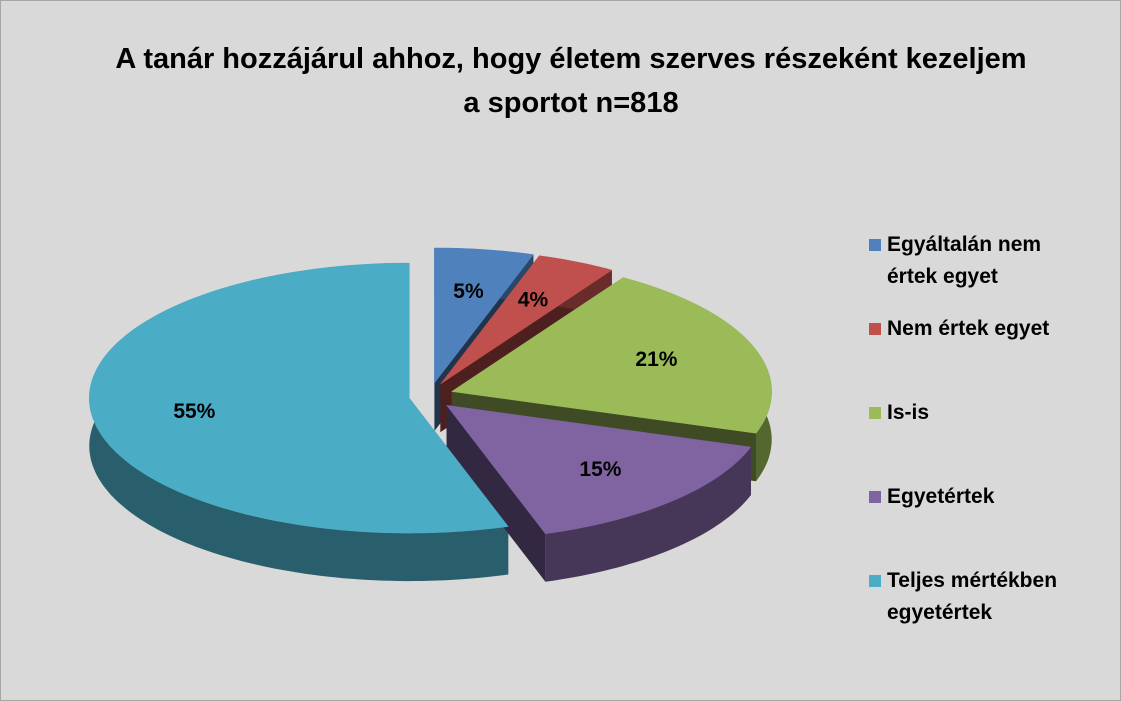 The image size is (1121, 701). Describe the element at coordinates (468, 291) in the screenshot. I see `data-label: 5%` at that location.